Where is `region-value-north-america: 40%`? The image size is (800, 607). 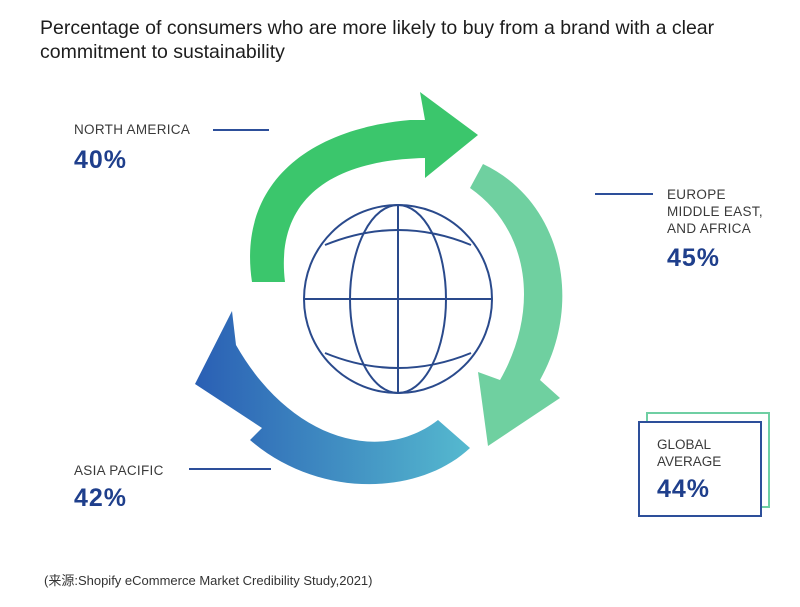
region-value-north-america: 40% is located at coordinates (101, 160).